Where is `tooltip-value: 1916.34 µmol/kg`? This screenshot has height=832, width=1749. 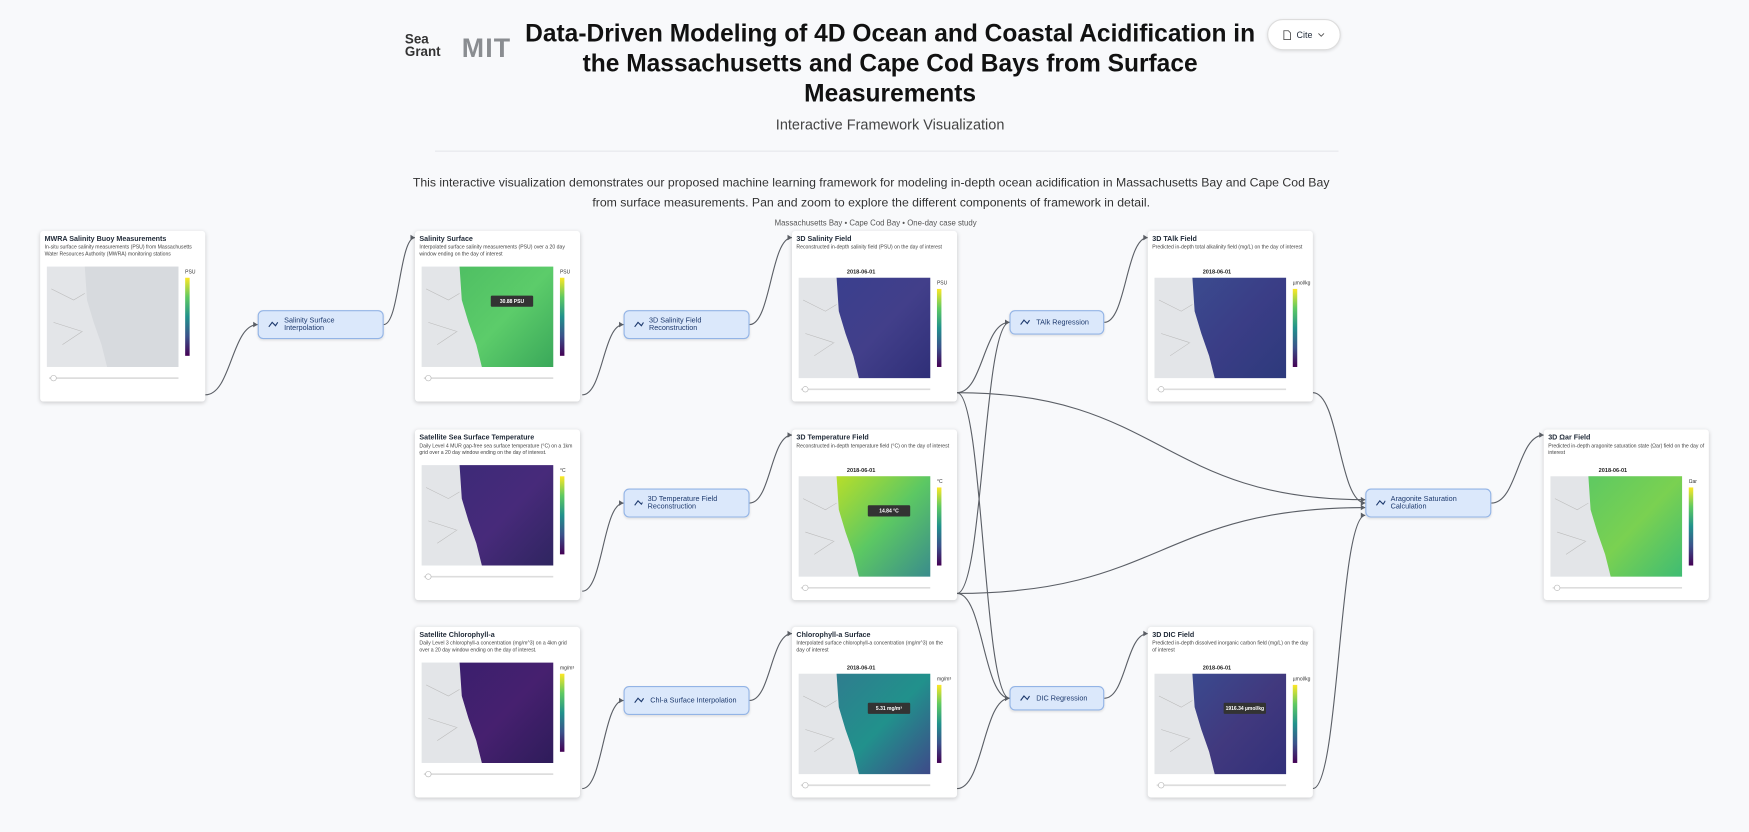
tooltip-value: 1916.34 µmol/kg is located at coordinates (1245, 709).